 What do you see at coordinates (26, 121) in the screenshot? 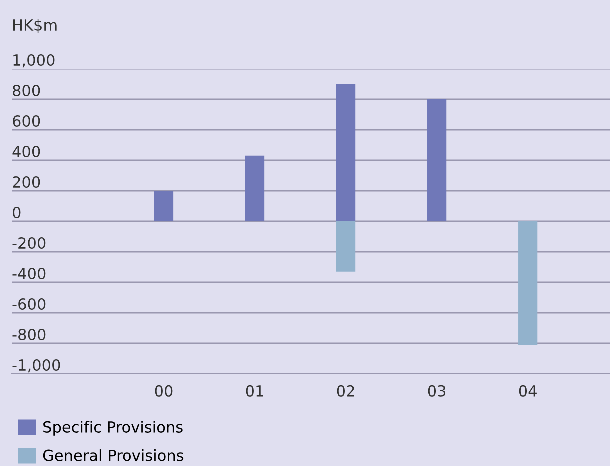
I see `y-tick-label: 600` at bounding box center [26, 121].